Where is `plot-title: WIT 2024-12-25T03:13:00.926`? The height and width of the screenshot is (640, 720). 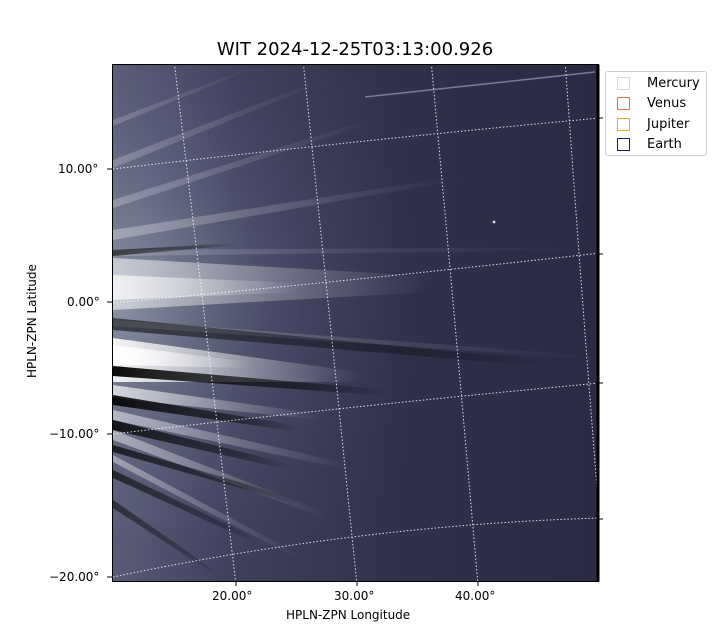
plot-title: WIT 2024-12-25T03:13:00.926 is located at coordinates (355, 49).